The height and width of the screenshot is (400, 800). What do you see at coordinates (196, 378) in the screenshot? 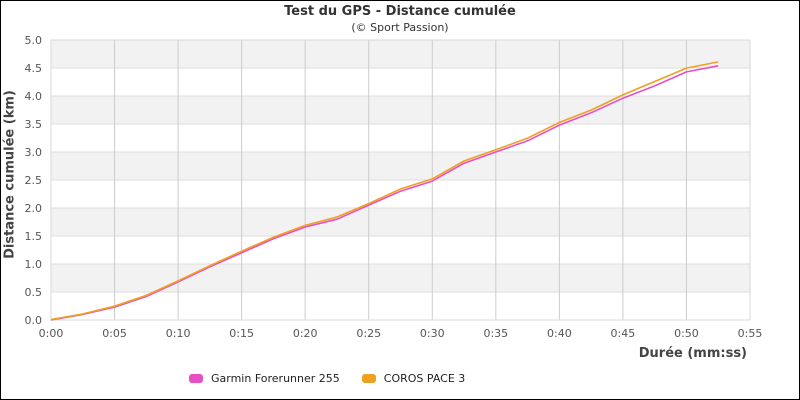
I see `legend-swatch-garmin` at bounding box center [196, 378].